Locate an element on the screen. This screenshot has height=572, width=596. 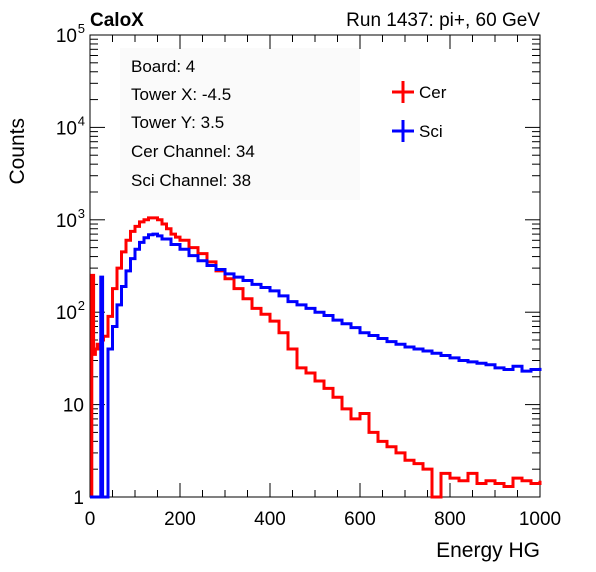
y-tick-exponent: 2 is located at coordinates (81, 305).